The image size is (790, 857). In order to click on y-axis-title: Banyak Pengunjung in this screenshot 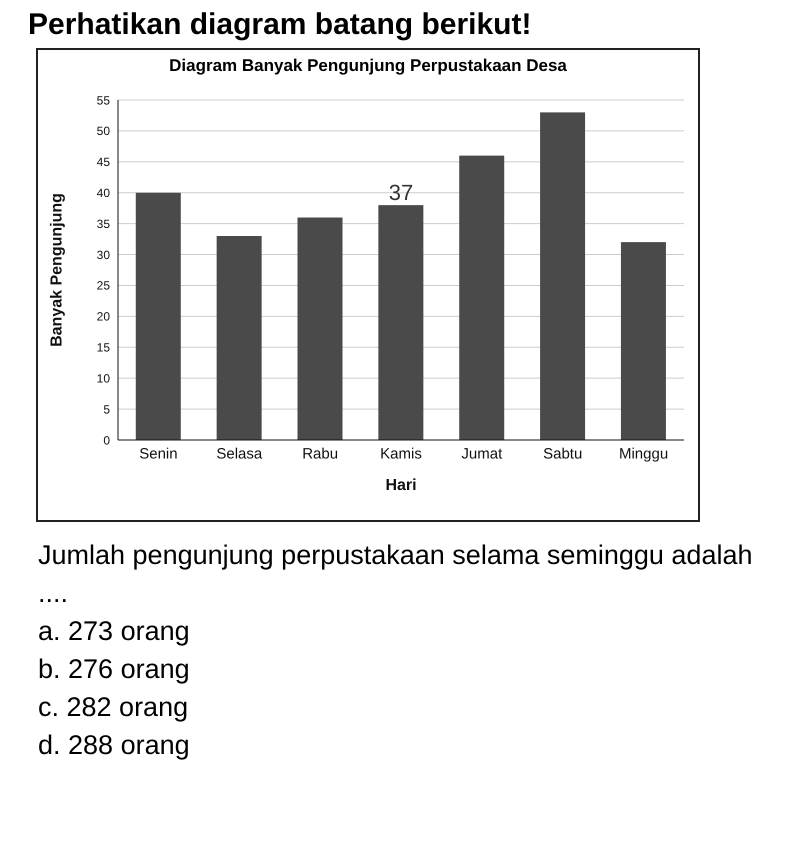, I will do `click(57, 270)`.